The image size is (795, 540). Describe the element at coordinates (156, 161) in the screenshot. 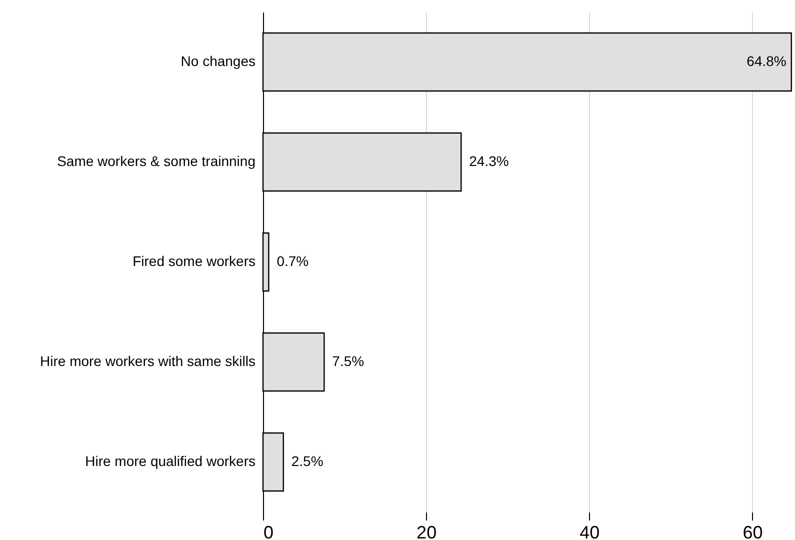

I see `y-tick-label: Same workers & some trainning` at that location.